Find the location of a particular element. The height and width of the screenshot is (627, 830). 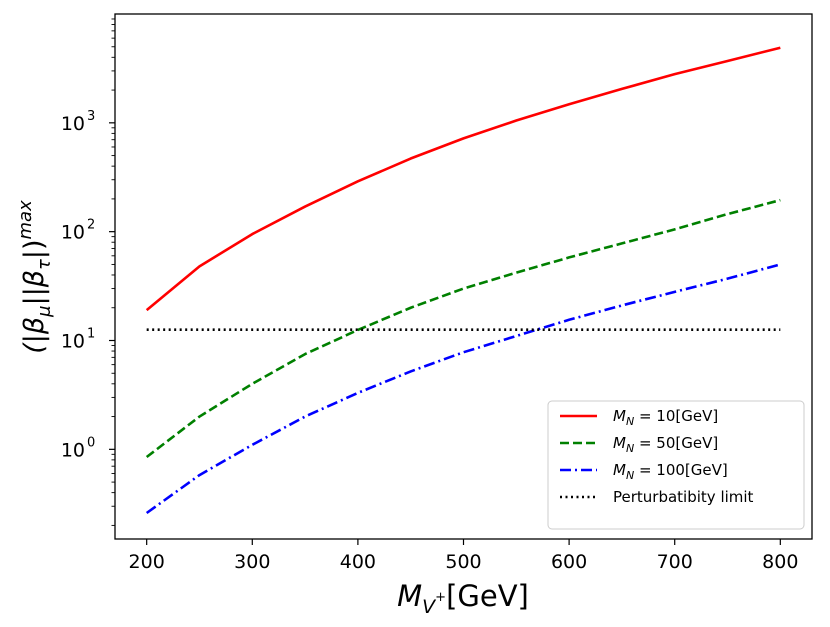

y-tick-exponent: 3 is located at coordinates (91, 116).